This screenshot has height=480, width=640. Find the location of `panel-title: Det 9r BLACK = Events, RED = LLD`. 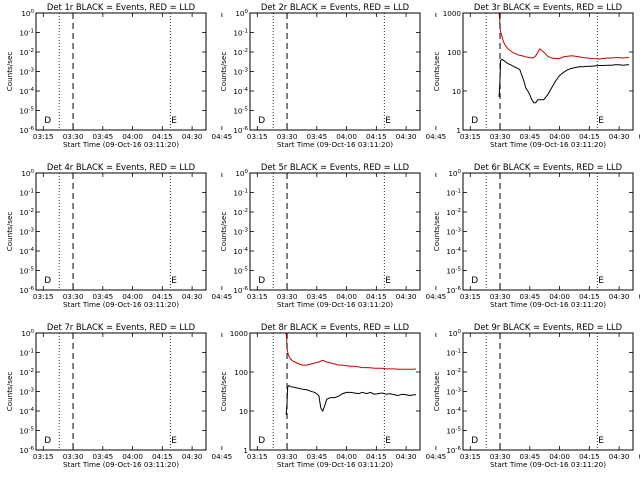

panel-title: Det 9r BLACK = Events, RED = LLD is located at coordinates (548, 327).